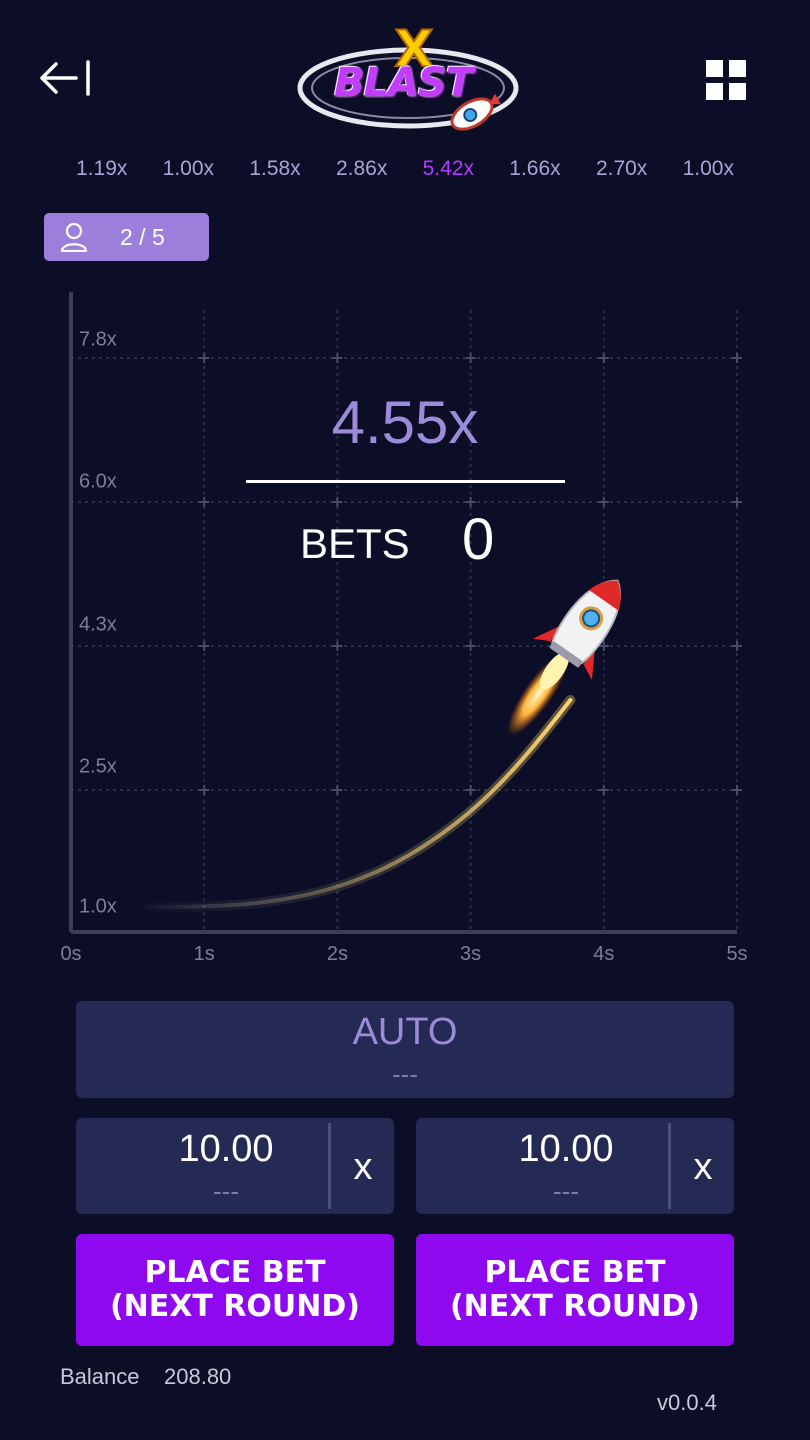 This screenshot has width=810, height=1440. I want to click on grid-icon, so click(726, 80).